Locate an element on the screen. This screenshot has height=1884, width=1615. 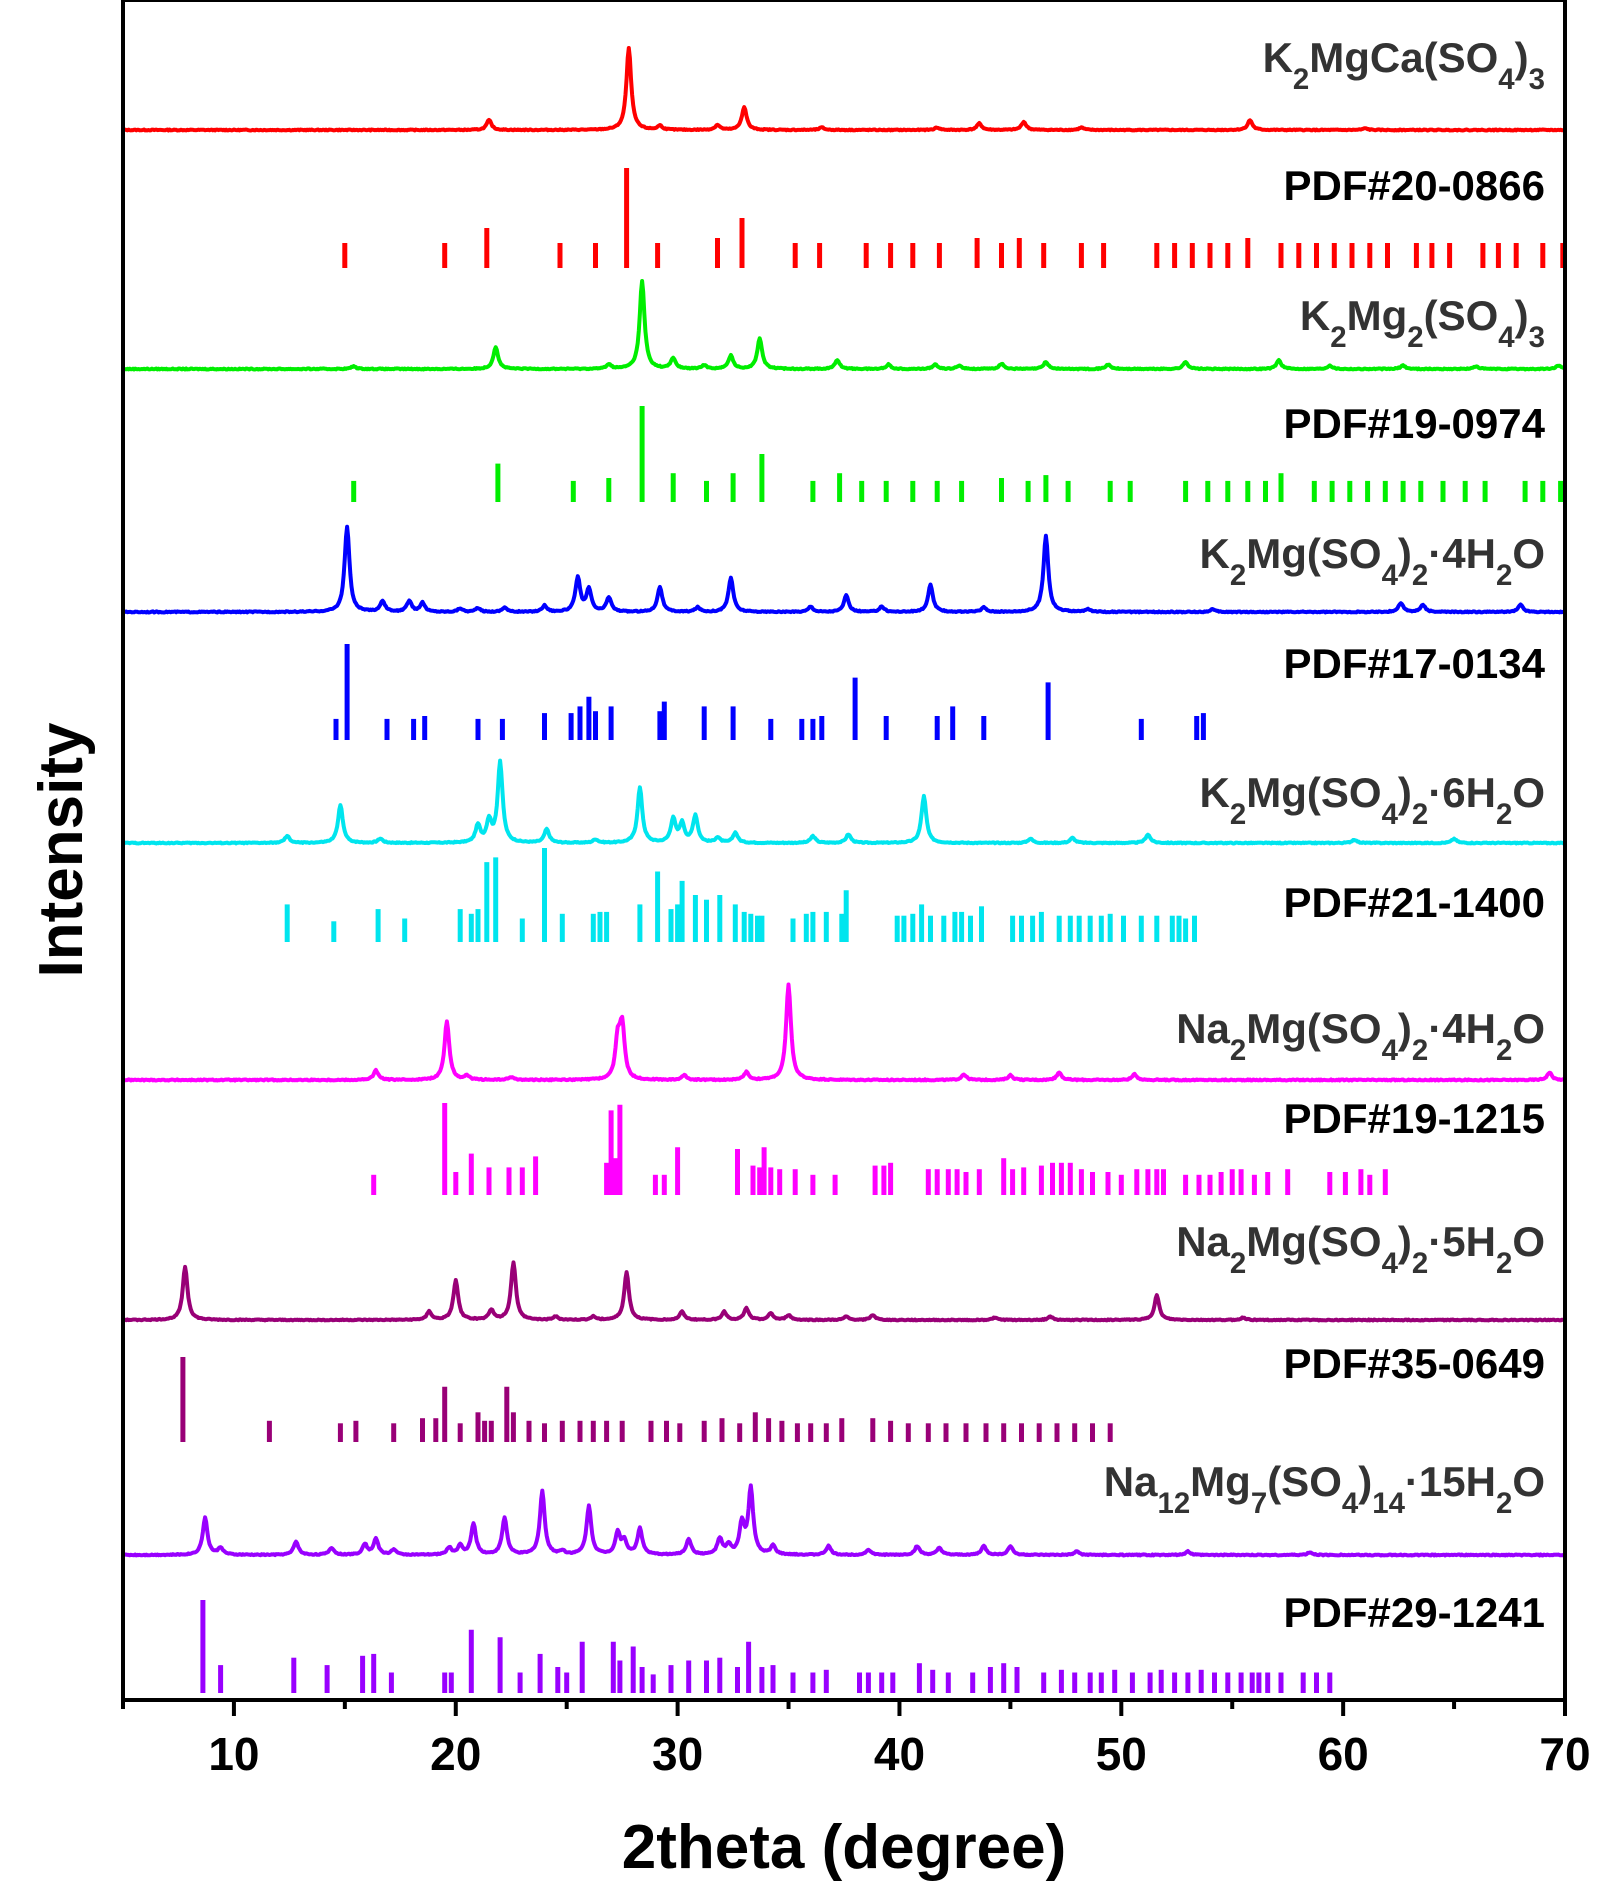
x-tick-label-60: 60 is located at coordinates (1343, 1754).